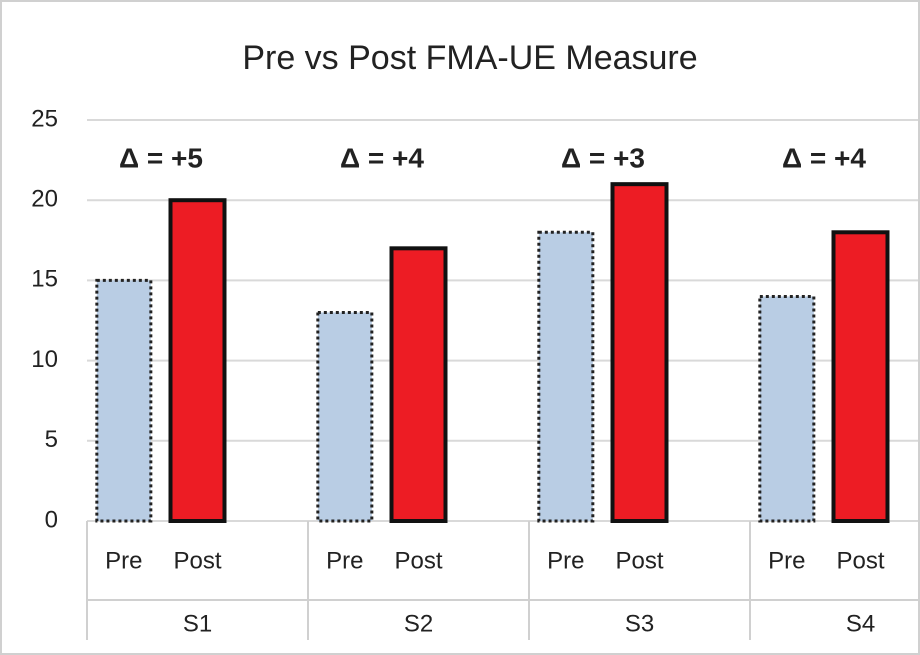 This screenshot has height=655, width=920. What do you see at coordinates (197, 623) in the screenshot?
I see `group-label: S1` at bounding box center [197, 623].